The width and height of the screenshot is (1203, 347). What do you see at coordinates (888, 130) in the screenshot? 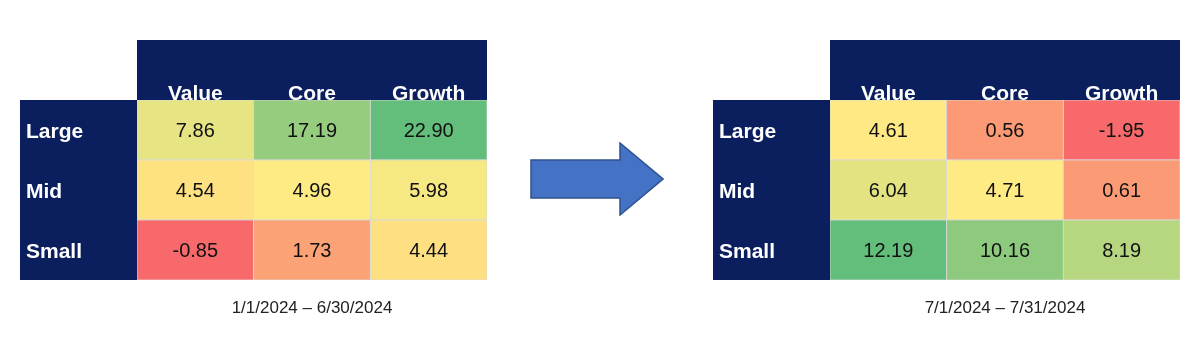
I see `data-label: 4.61` at bounding box center [888, 130].